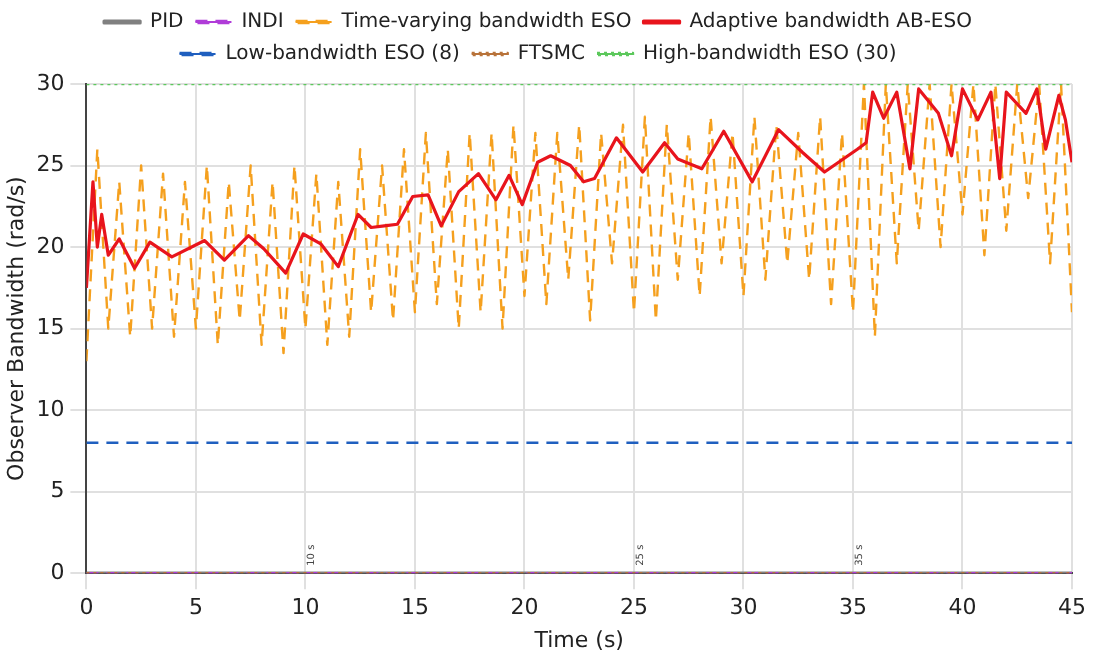  Describe the element at coordinates (342, 54) in the screenshot. I see `legend-label: Low-bandwidth ESO (8)` at that location.